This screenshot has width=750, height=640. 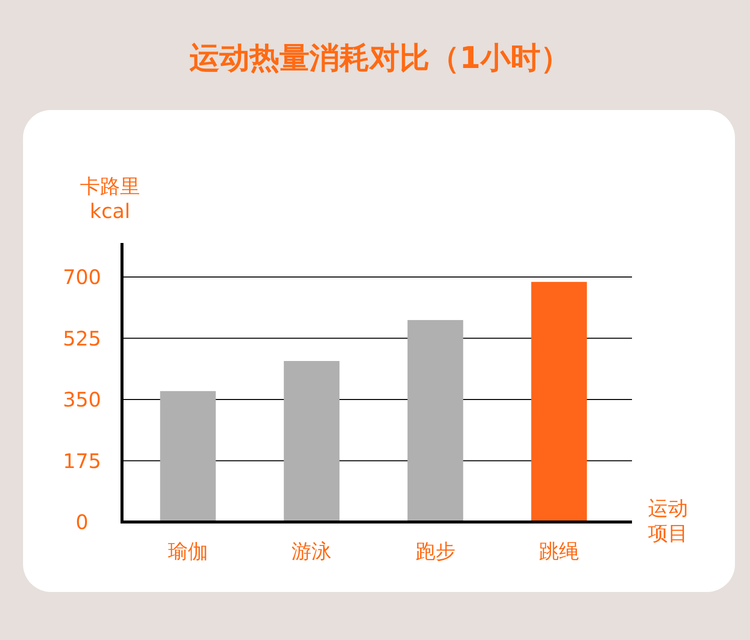 What do you see at coordinates (110, 198) in the screenshot?
I see `y-axis-title: 卡路里 kcal` at bounding box center [110, 198].